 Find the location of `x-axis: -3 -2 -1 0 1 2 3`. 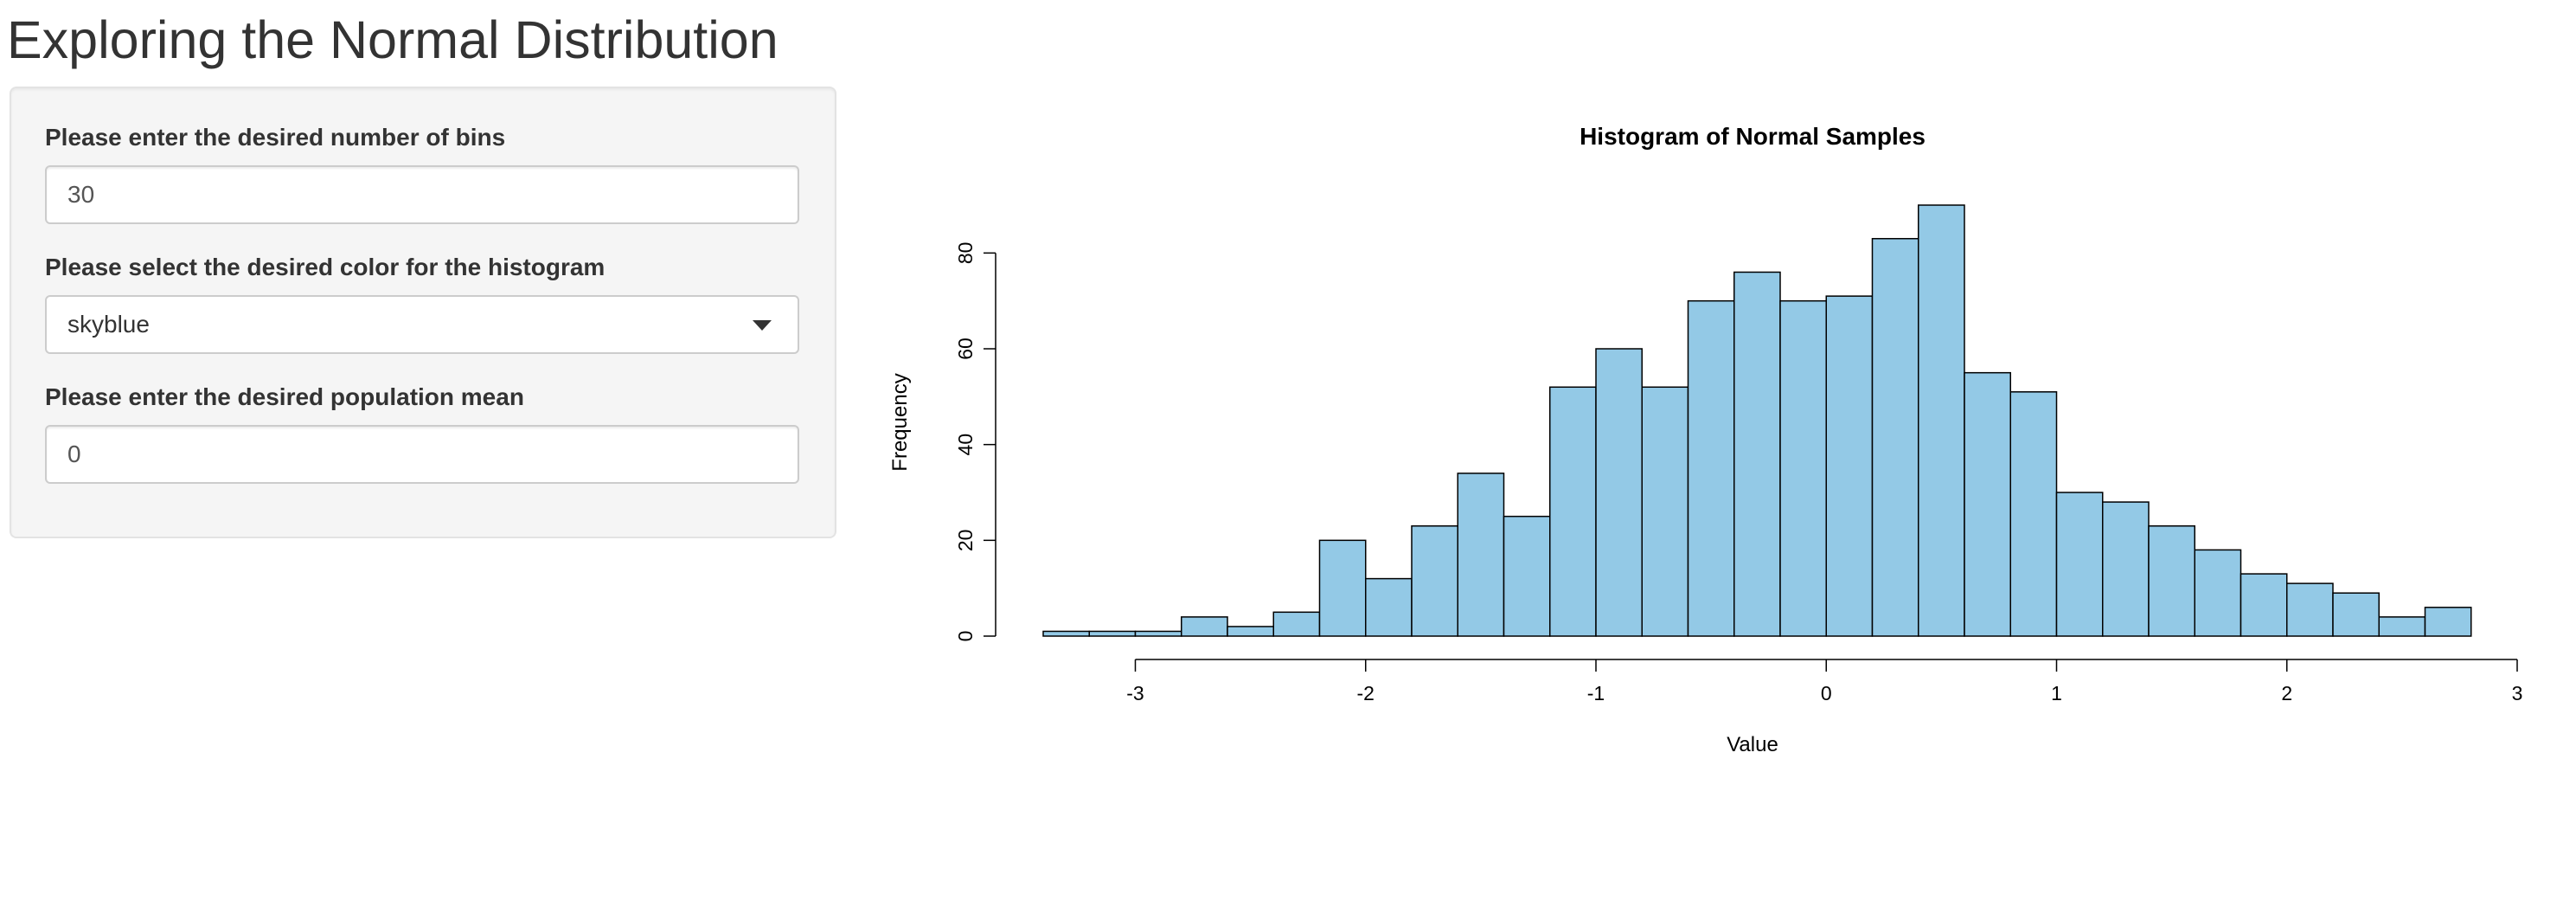

x-axis: -3 -2 -1 0 1 2 3 is located at coordinates (1824, 681).